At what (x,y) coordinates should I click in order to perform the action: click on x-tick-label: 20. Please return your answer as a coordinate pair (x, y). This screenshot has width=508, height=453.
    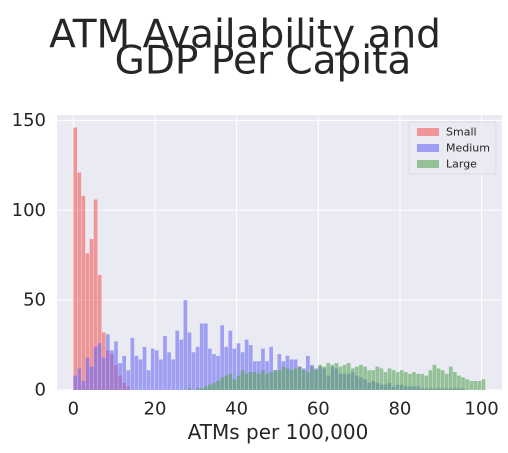
    Looking at the image, I should click on (155, 409).